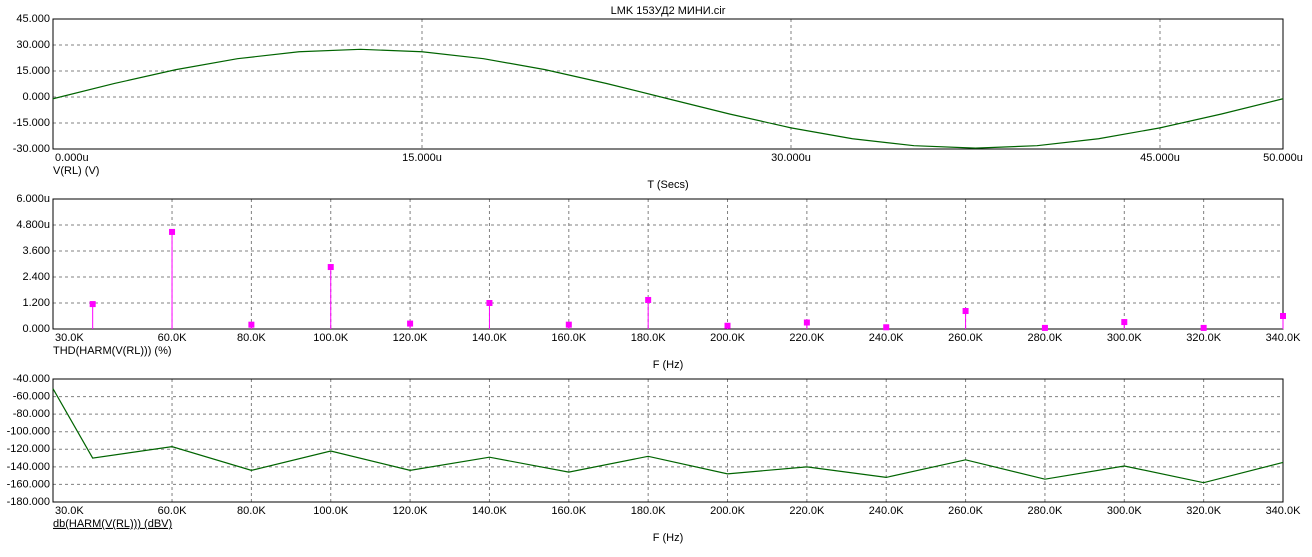 This screenshot has height=557, width=1312. Describe the element at coordinates (33, 199) in the screenshot. I see `y-tick-label: 6.000u` at that location.